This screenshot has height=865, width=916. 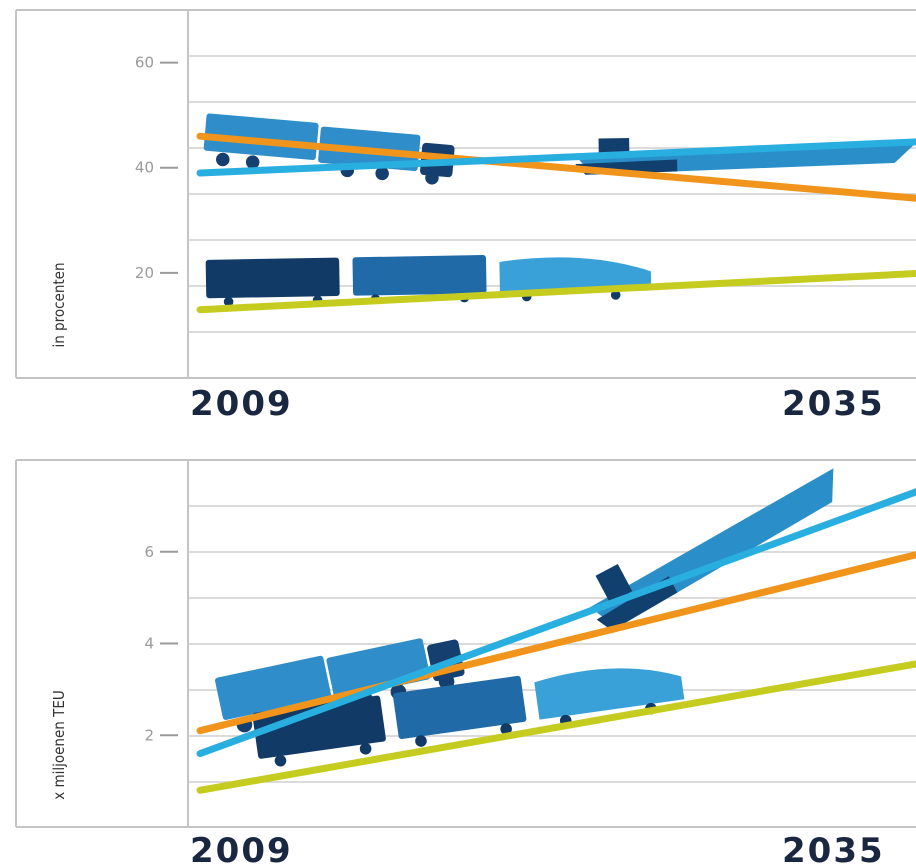 I want to click on y-tick-label: 6, so click(x=149, y=552).